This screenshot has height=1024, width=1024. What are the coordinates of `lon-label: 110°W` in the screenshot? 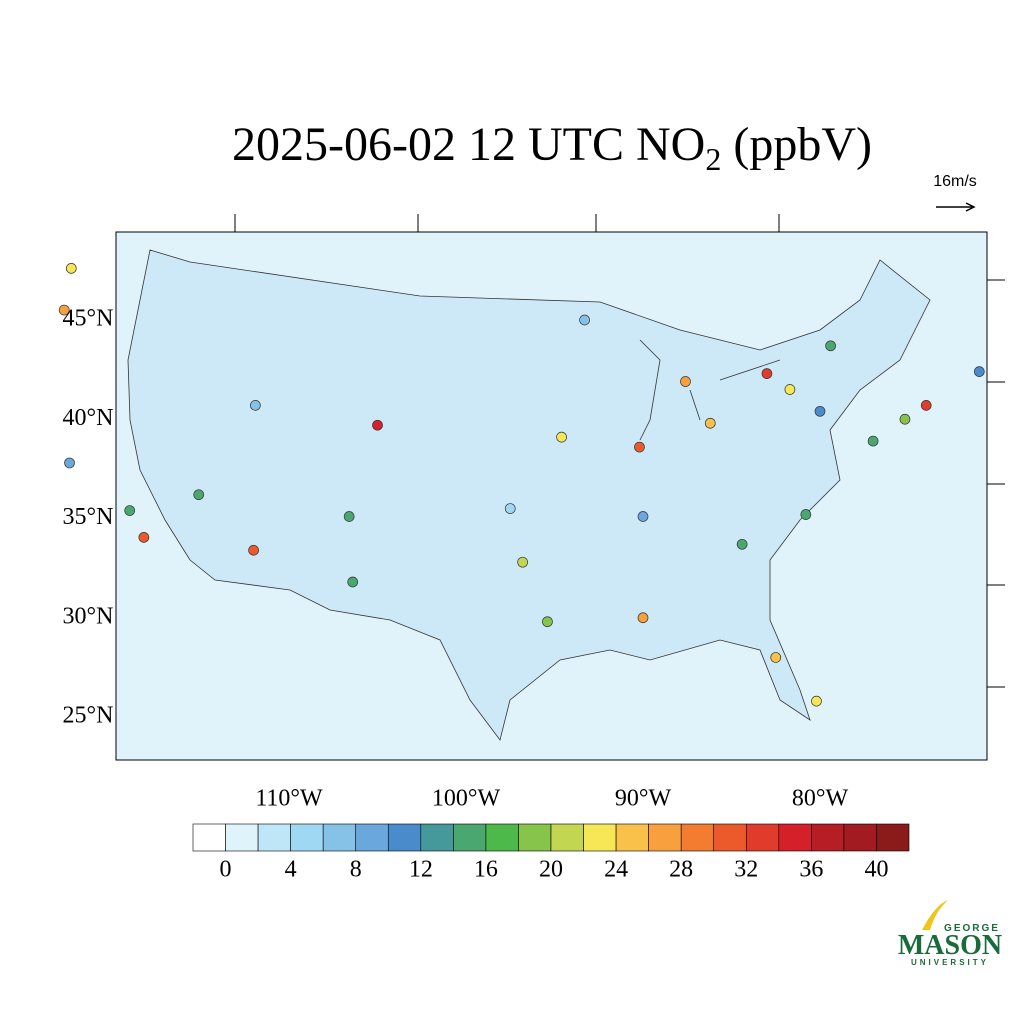 It's located at (289, 799).